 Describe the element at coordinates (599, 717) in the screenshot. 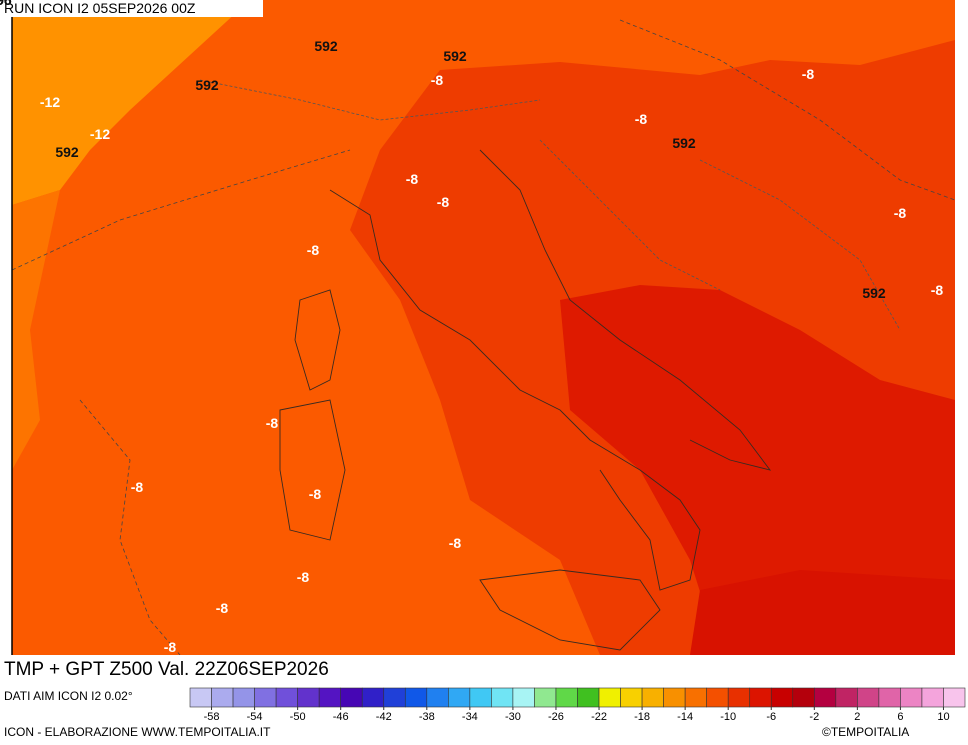

I see `tick-label: -22` at that location.